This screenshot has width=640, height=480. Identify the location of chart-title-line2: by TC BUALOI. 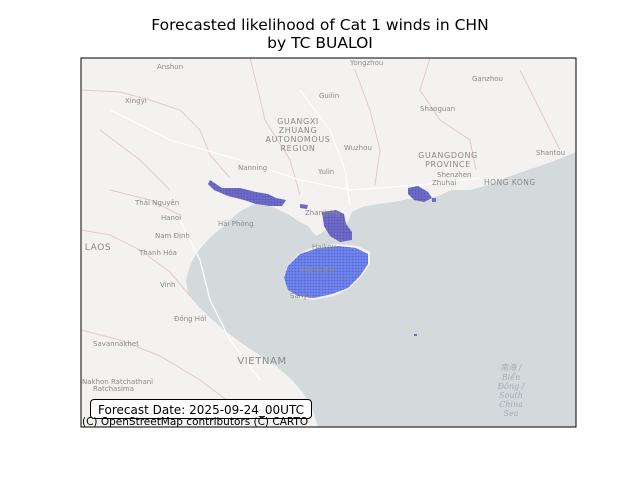
(320, 43).